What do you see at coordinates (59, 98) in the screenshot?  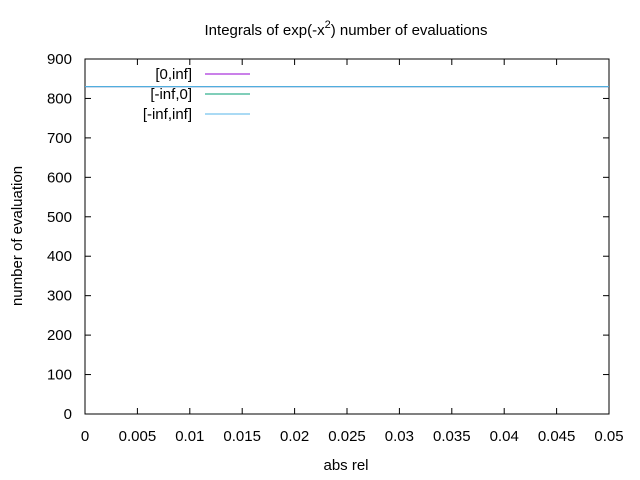 I see `y-tick-label: 800` at bounding box center [59, 98].